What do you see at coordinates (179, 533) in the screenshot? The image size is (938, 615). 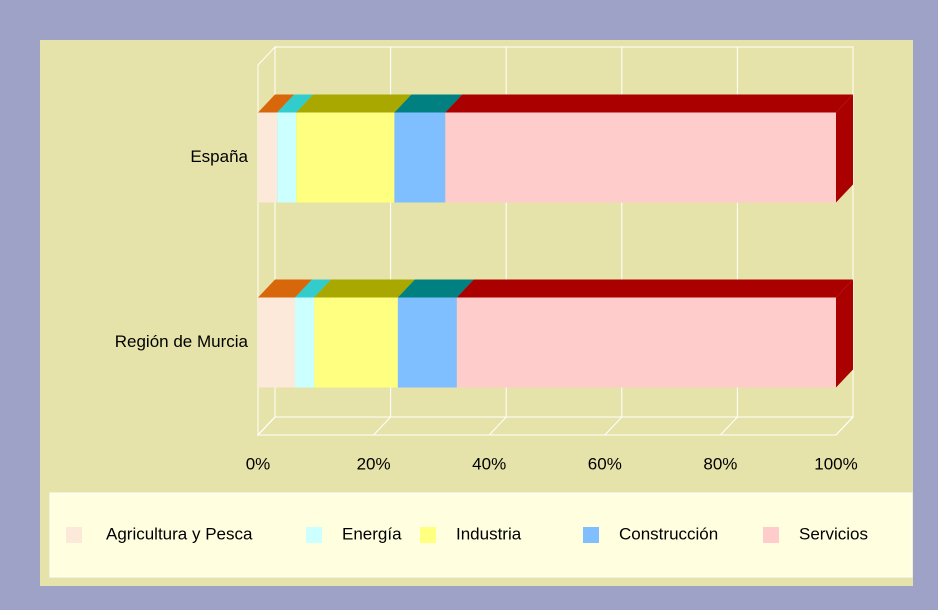 I see `legend-label: Agricultura y Pesca` at bounding box center [179, 533].